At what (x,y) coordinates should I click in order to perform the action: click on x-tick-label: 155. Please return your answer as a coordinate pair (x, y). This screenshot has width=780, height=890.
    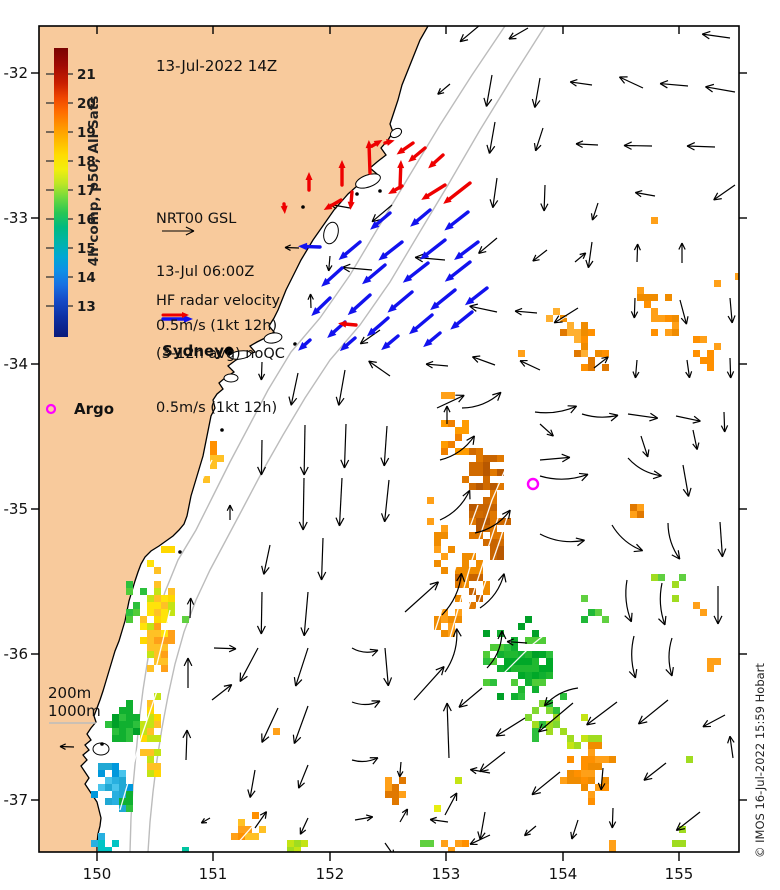
    Looking at the image, I should click on (679, 874).